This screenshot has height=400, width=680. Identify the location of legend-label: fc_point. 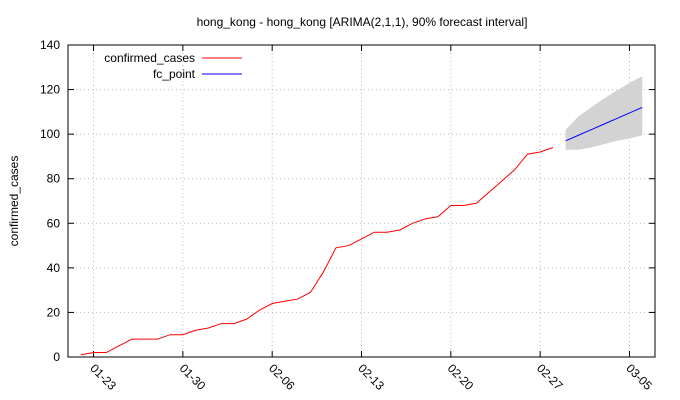
(174, 74).